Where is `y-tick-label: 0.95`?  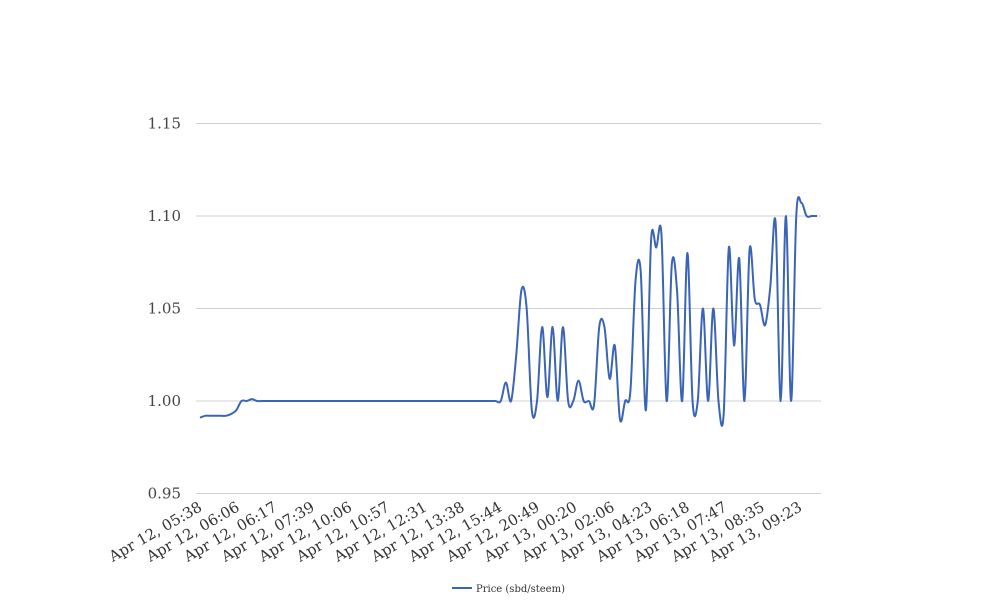
y-tick-label: 0.95 is located at coordinates (164, 494).